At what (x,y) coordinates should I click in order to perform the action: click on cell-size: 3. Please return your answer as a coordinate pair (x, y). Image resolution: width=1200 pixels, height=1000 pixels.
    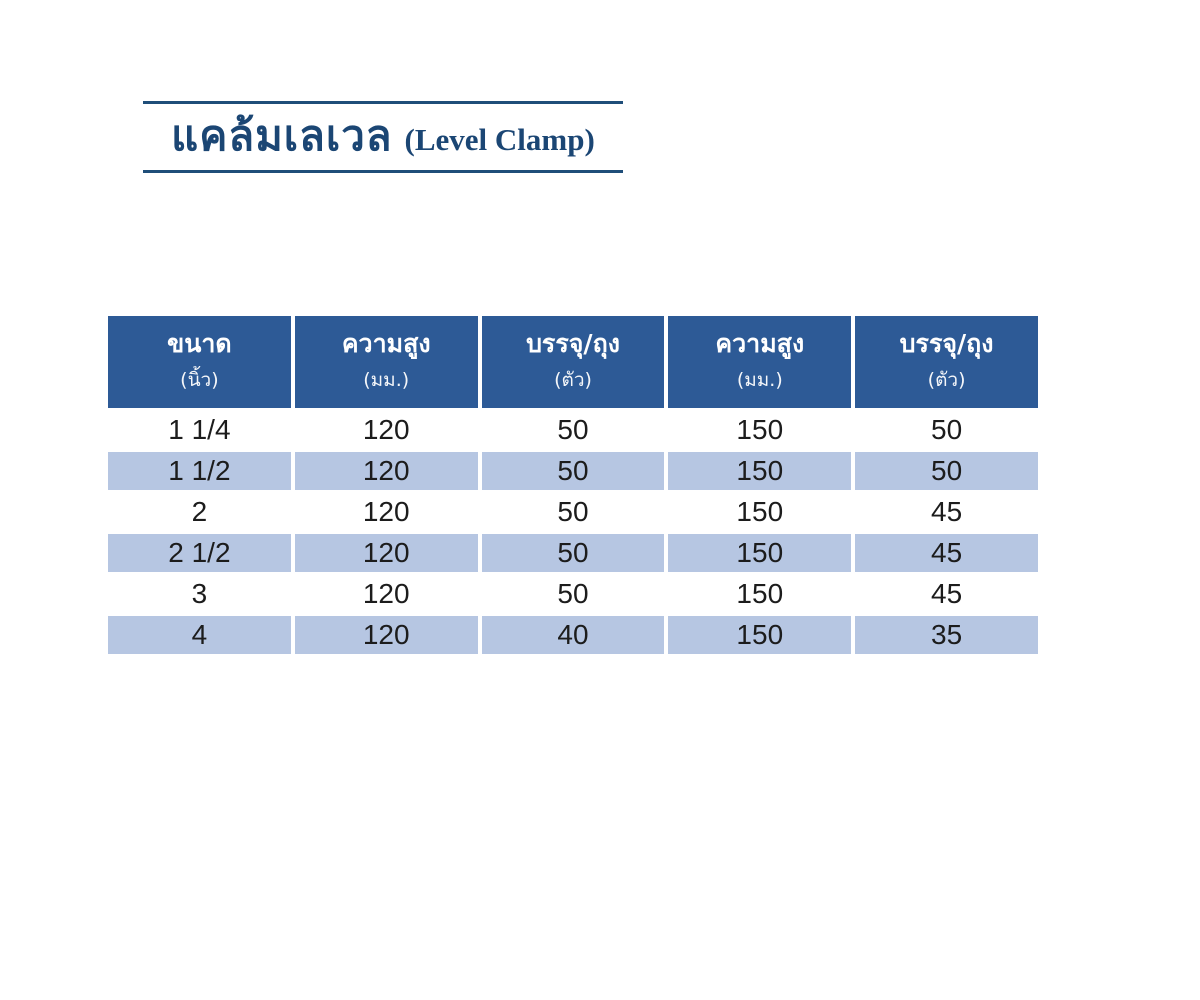
    Looking at the image, I should click on (199, 594).